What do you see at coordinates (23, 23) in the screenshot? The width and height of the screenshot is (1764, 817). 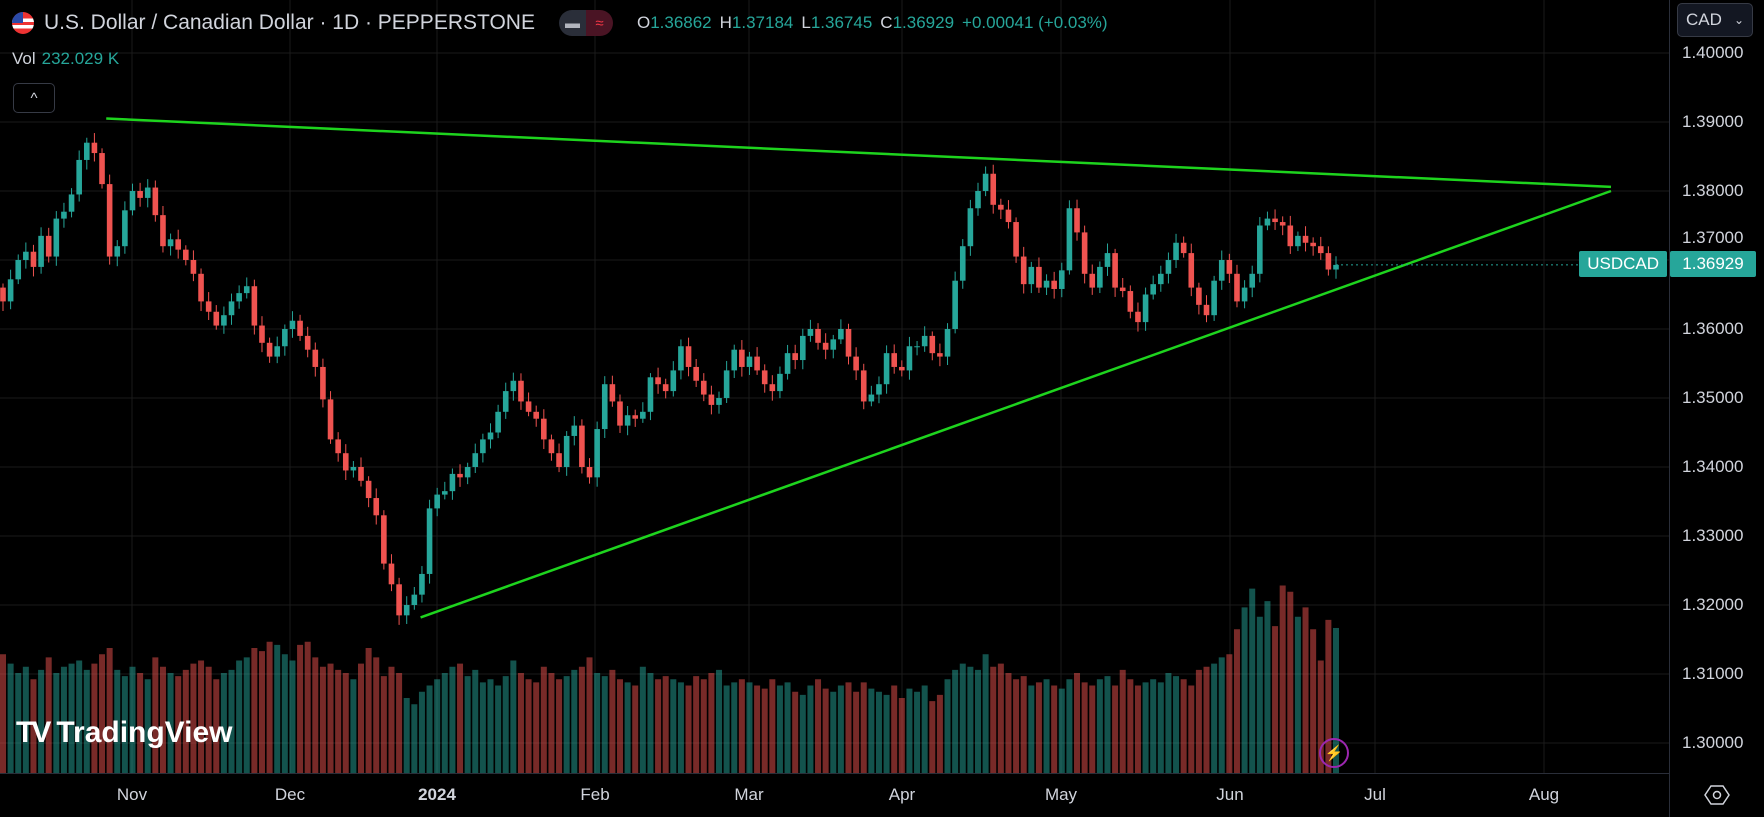 I see `usd-cad-flag-icon` at bounding box center [23, 23].